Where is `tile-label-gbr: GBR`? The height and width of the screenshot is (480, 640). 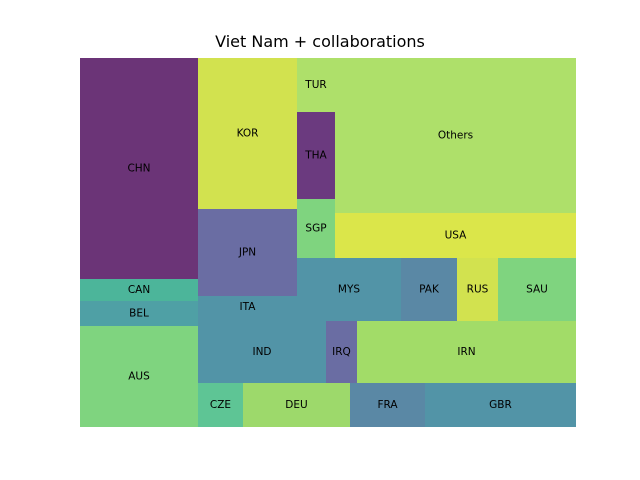
tile-label-gbr: GBR is located at coordinates (500, 405).